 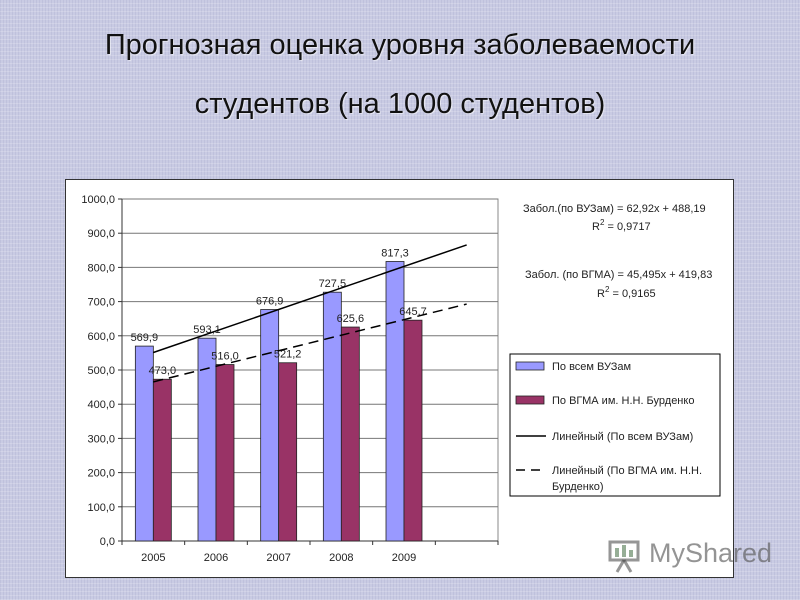 What do you see at coordinates (225, 357) in the screenshot?
I see `data-label-vgma-2006: 516,0` at bounding box center [225, 357].